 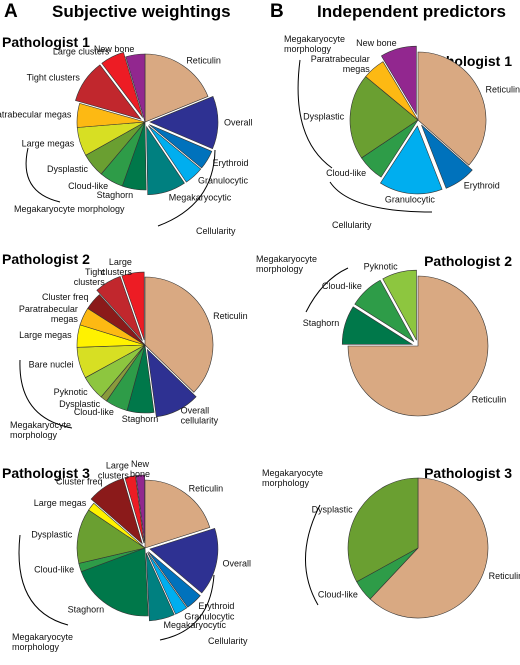 I want to click on slice-label-new-bone: New bone, so click(x=114, y=49).